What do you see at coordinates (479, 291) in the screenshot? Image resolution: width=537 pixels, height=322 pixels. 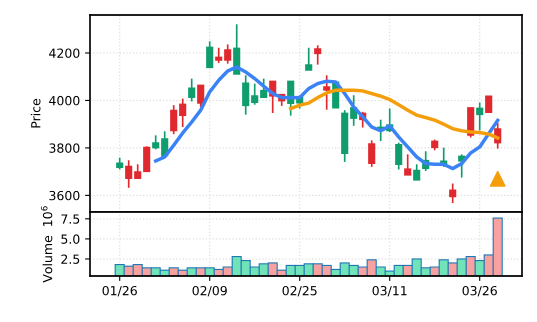 I see `x-tick-label: 03/26` at bounding box center [479, 291].